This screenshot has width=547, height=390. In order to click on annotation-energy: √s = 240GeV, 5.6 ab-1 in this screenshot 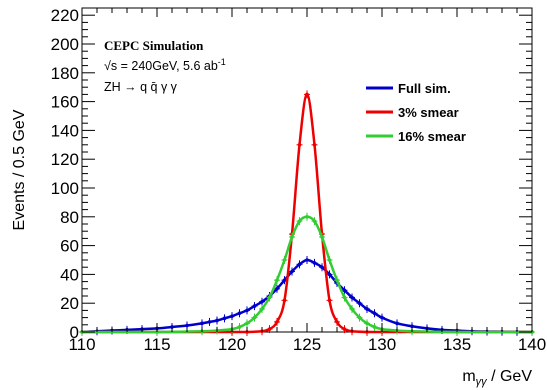, I will do `click(165, 65)`.